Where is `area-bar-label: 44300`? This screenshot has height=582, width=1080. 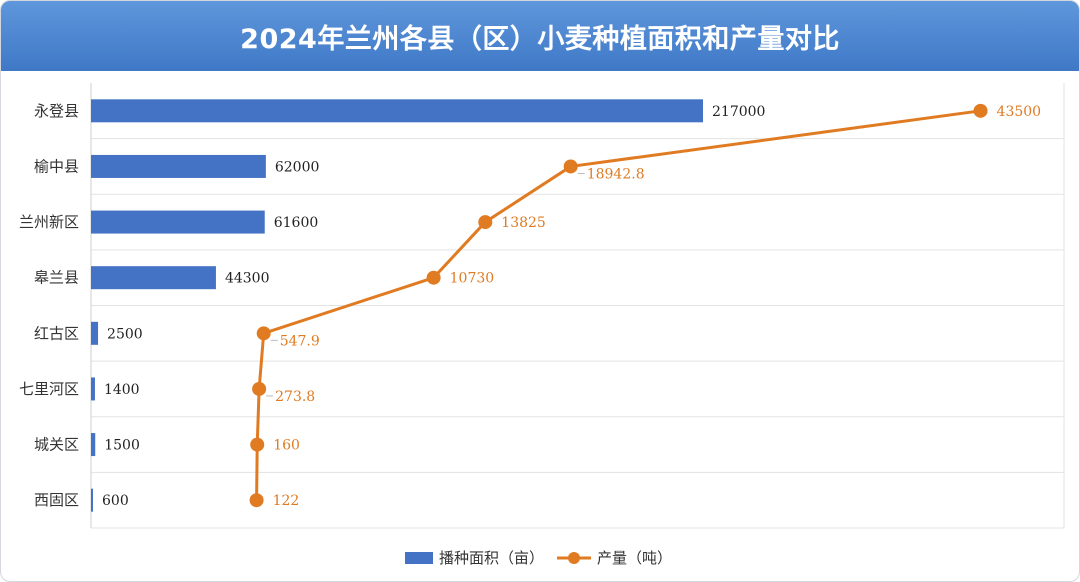 area-bar-label: 44300 is located at coordinates (247, 279).